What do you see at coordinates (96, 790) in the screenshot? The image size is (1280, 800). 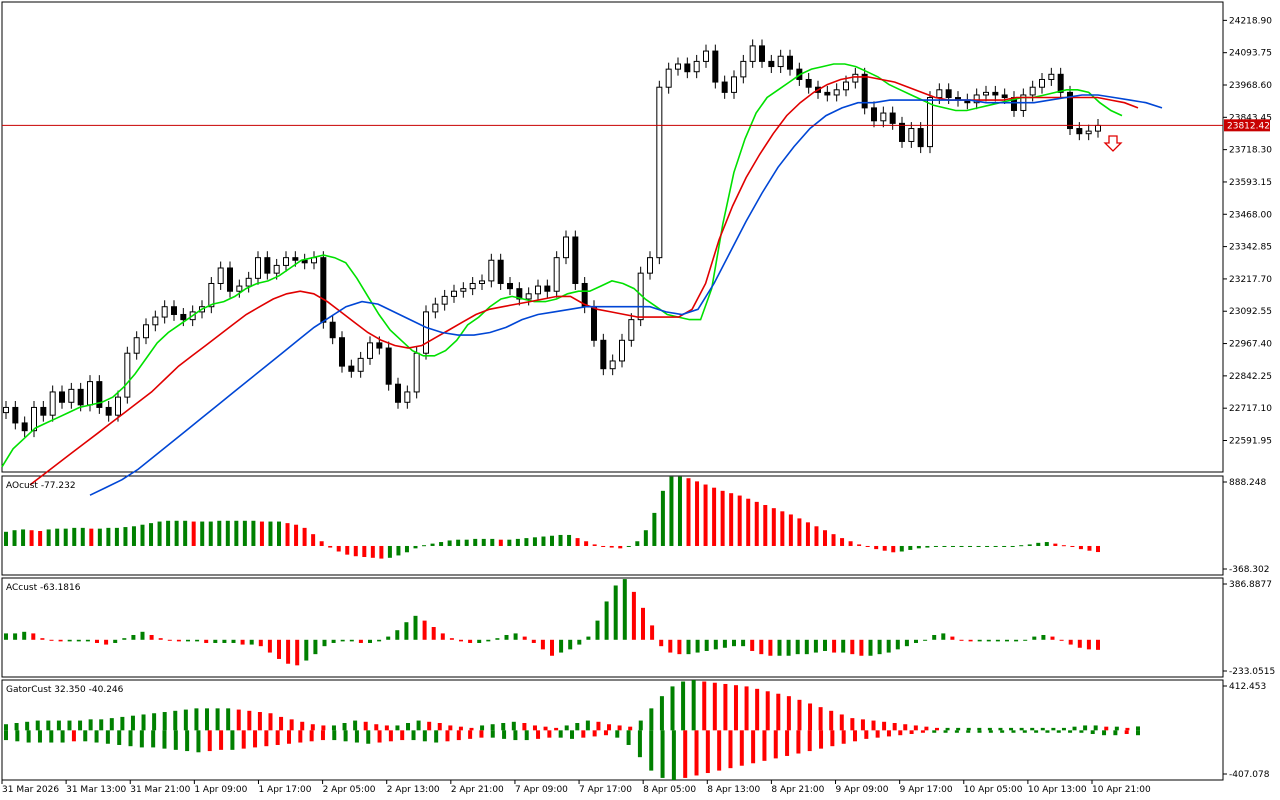 I see `x-tick-label: 31 Mar 13:00` at bounding box center [96, 790].